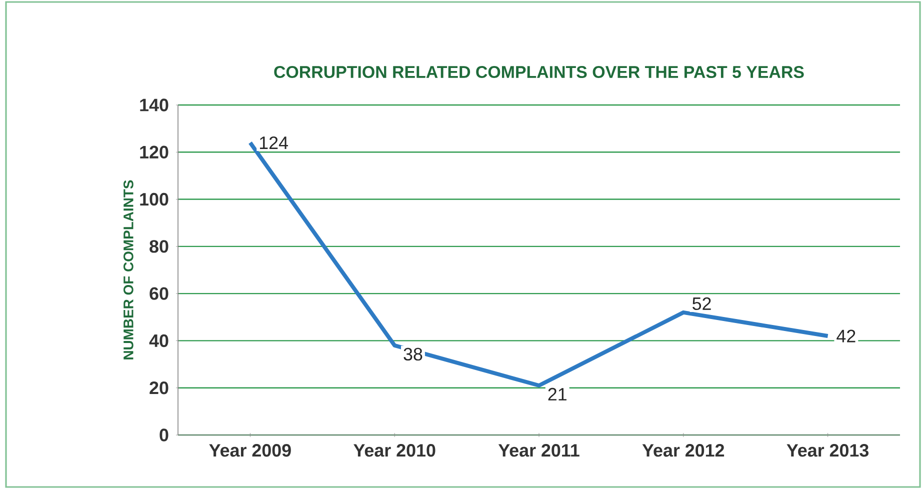  Describe the element at coordinates (539, 72) in the screenshot. I see `chart-title: CORRUPTION RELATED COMPLAINTS OVER THE PAST 5 YEARS` at that location.